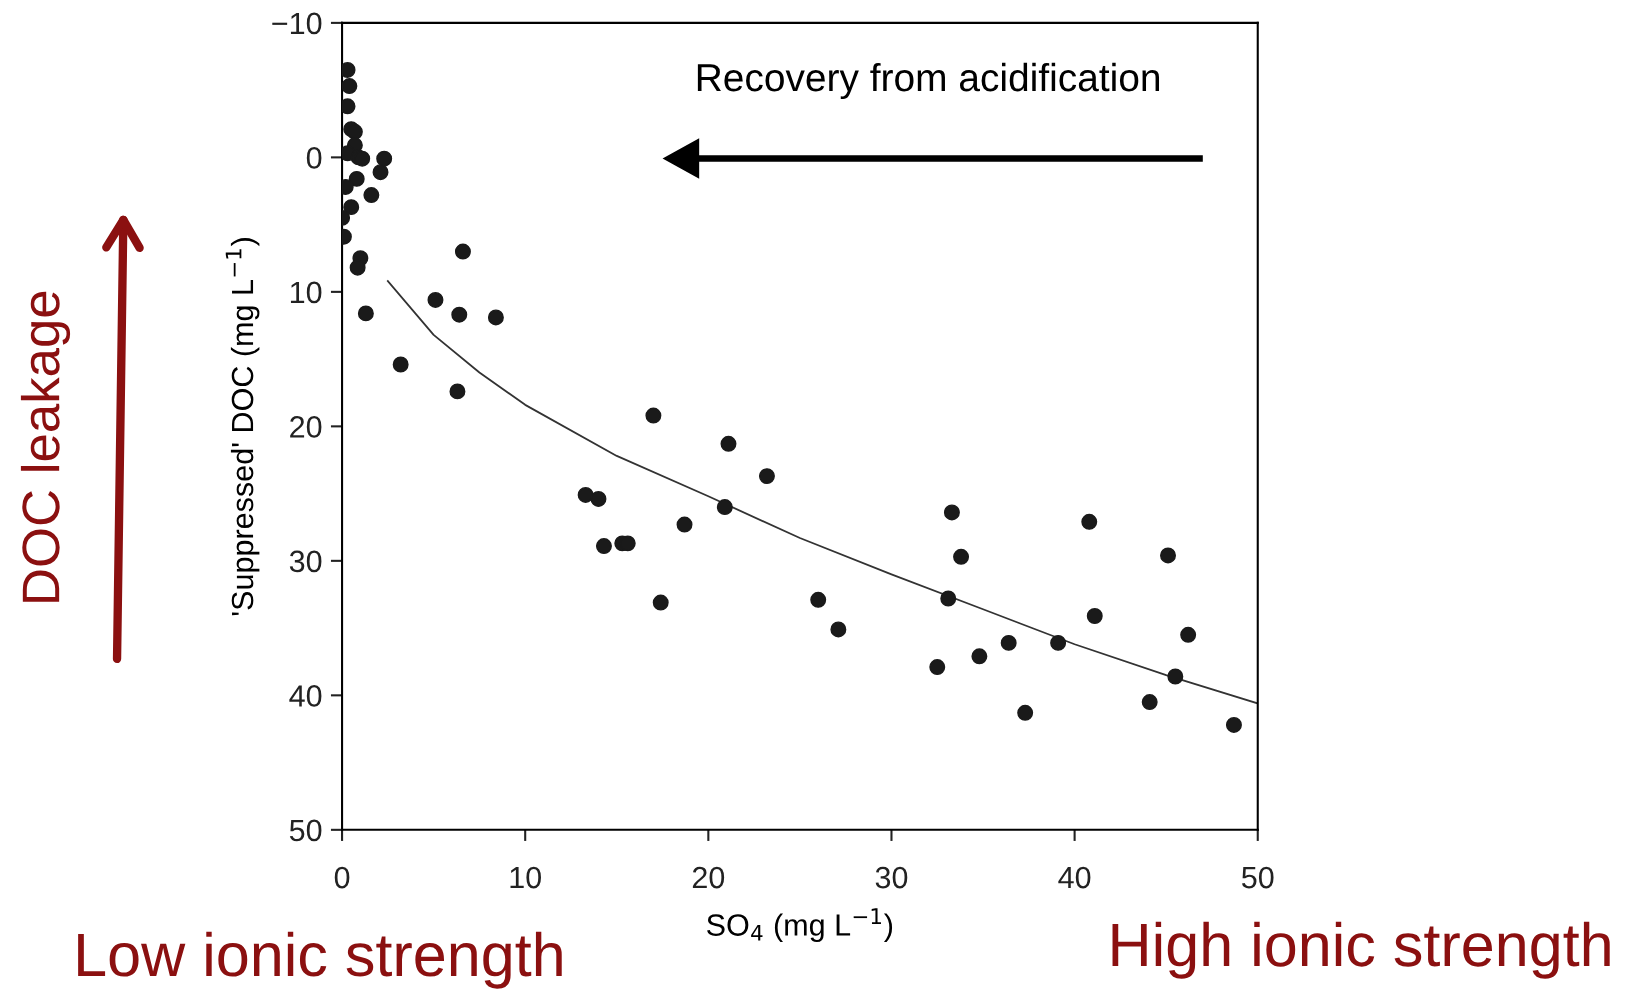 The height and width of the screenshot is (995, 1625). I want to click on y-tick-label: 30, so click(305, 561).